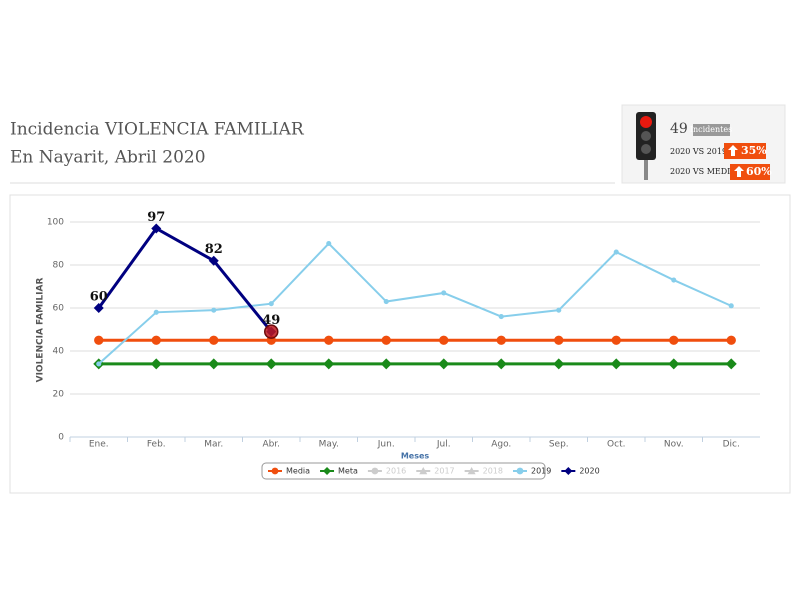 This screenshot has height=604, width=800. Describe the element at coordinates (646, 122) in the screenshot. I see `light-red` at that location.